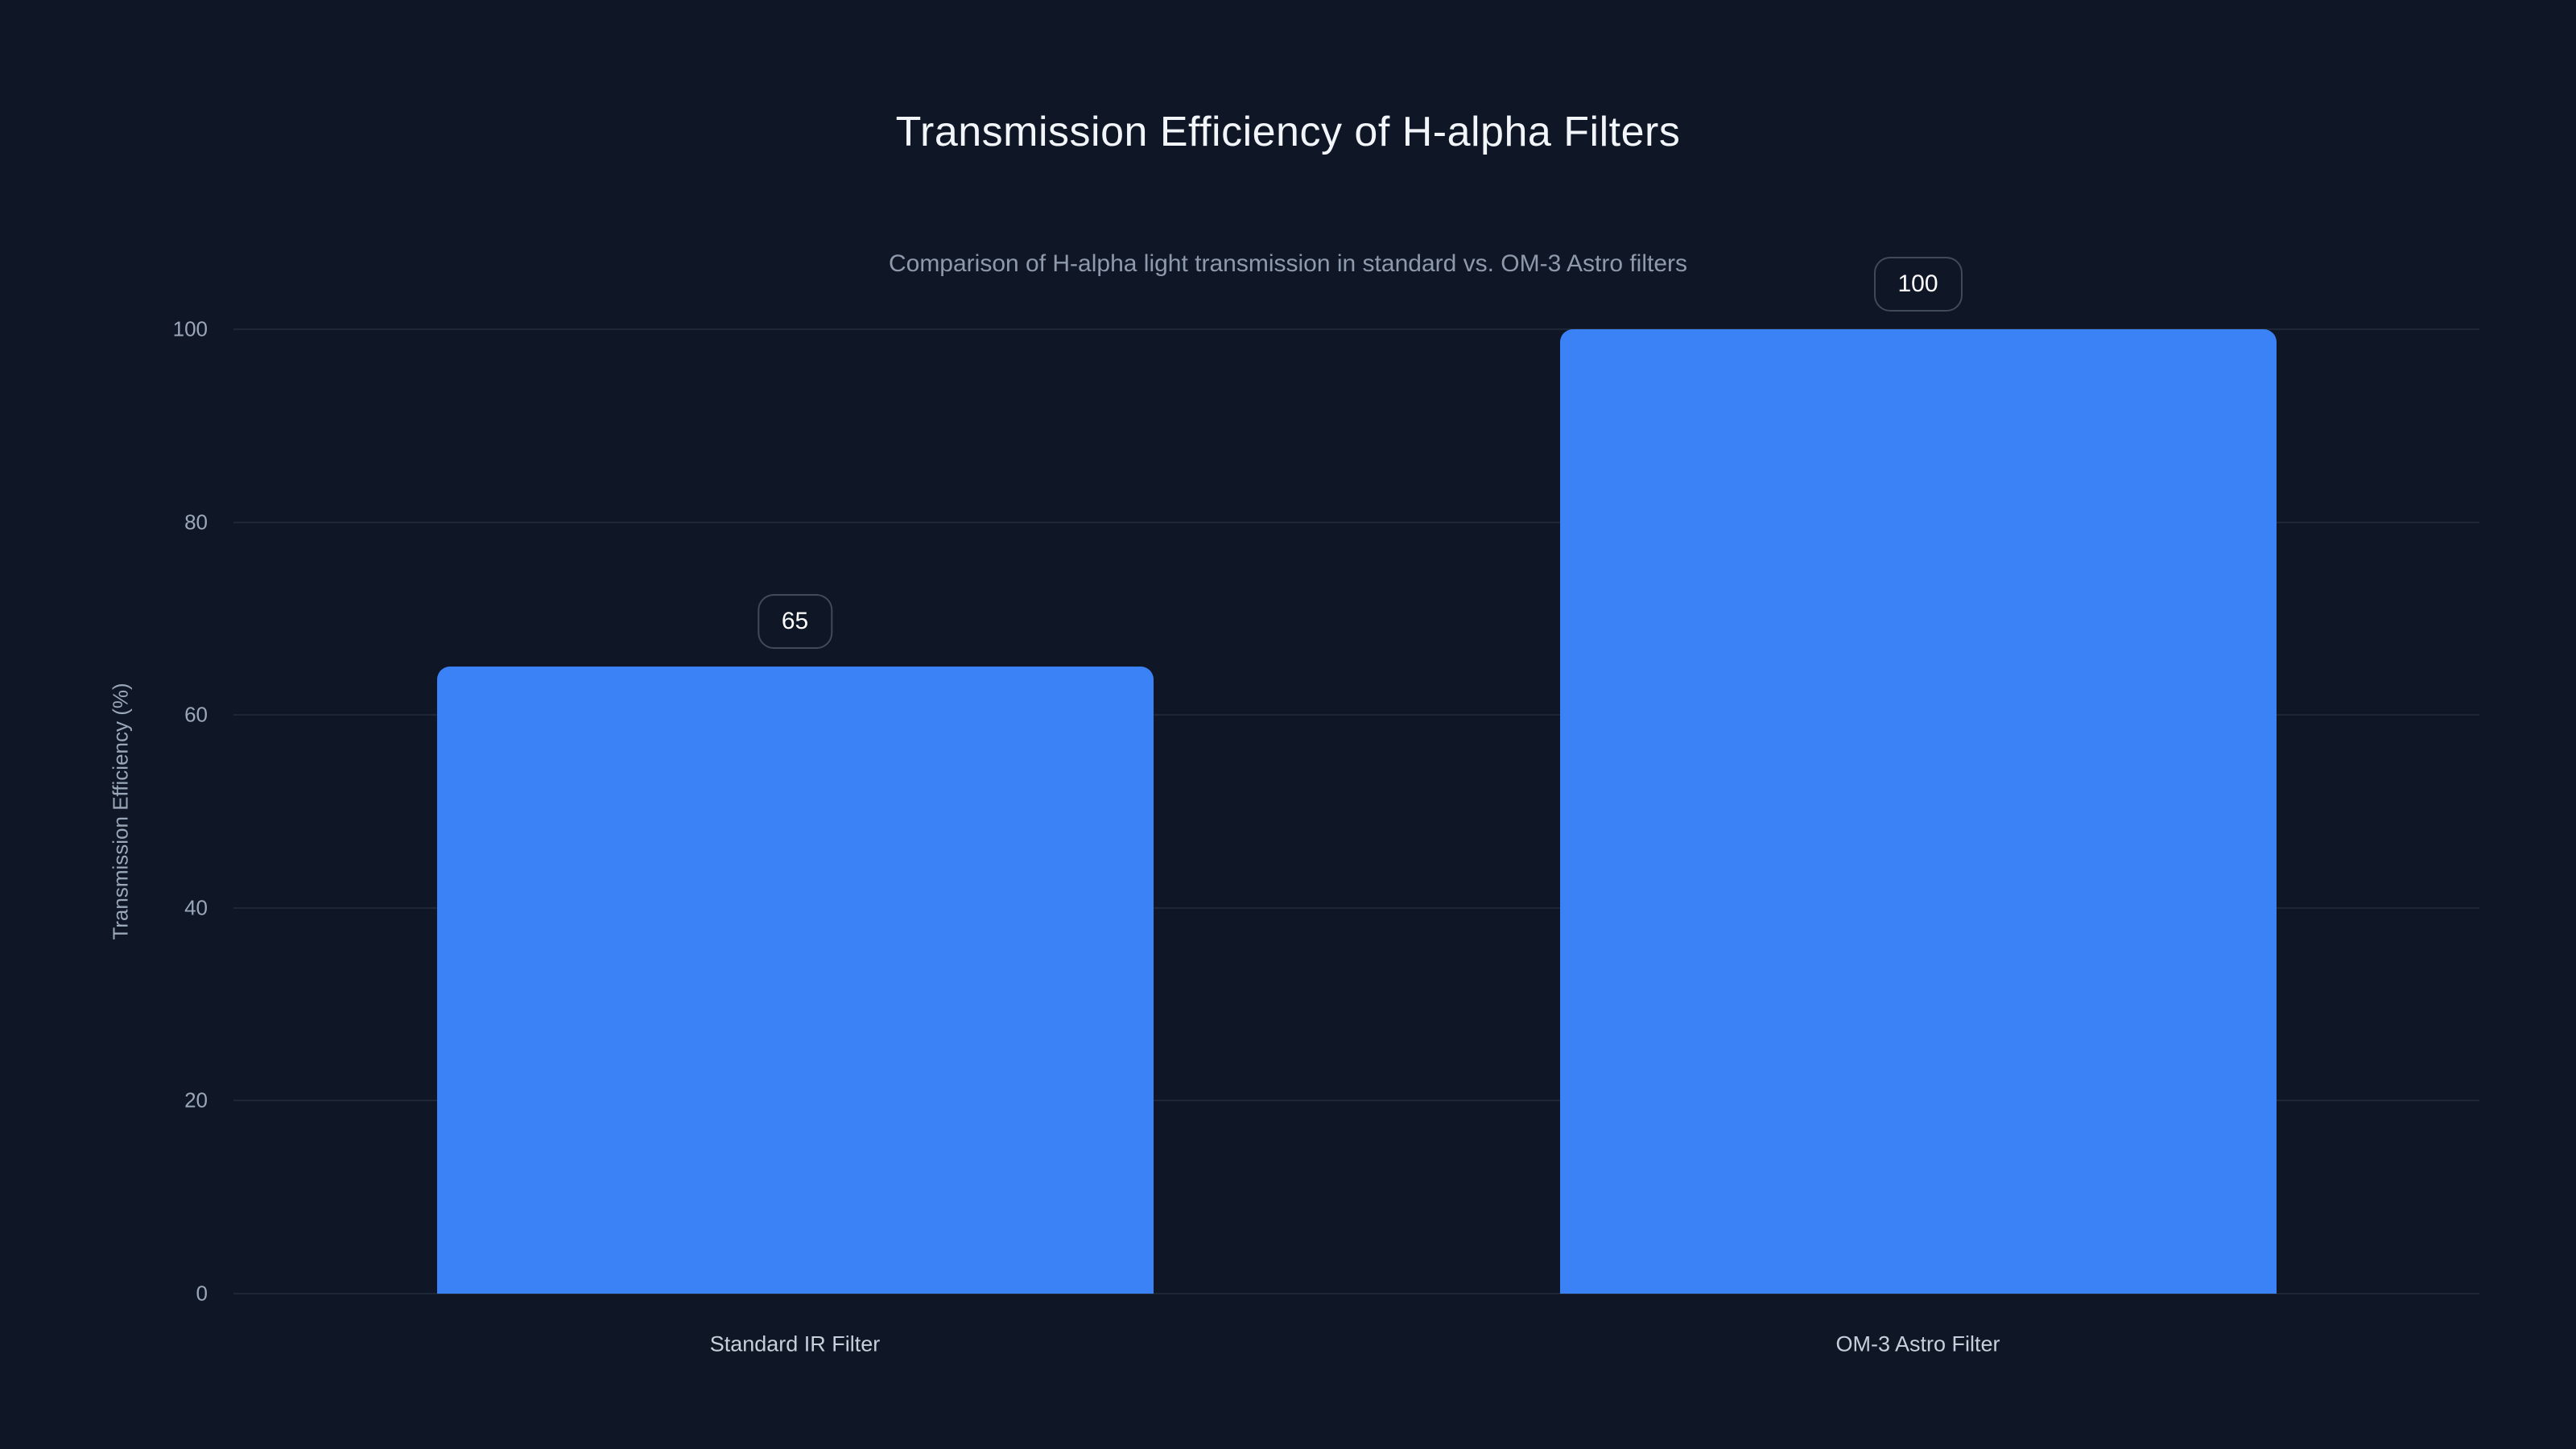  What do you see at coordinates (121, 811) in the screenshot?
I see `y-axis-label: Transmission Efficiency (%)` at bounding box center [121, 811].